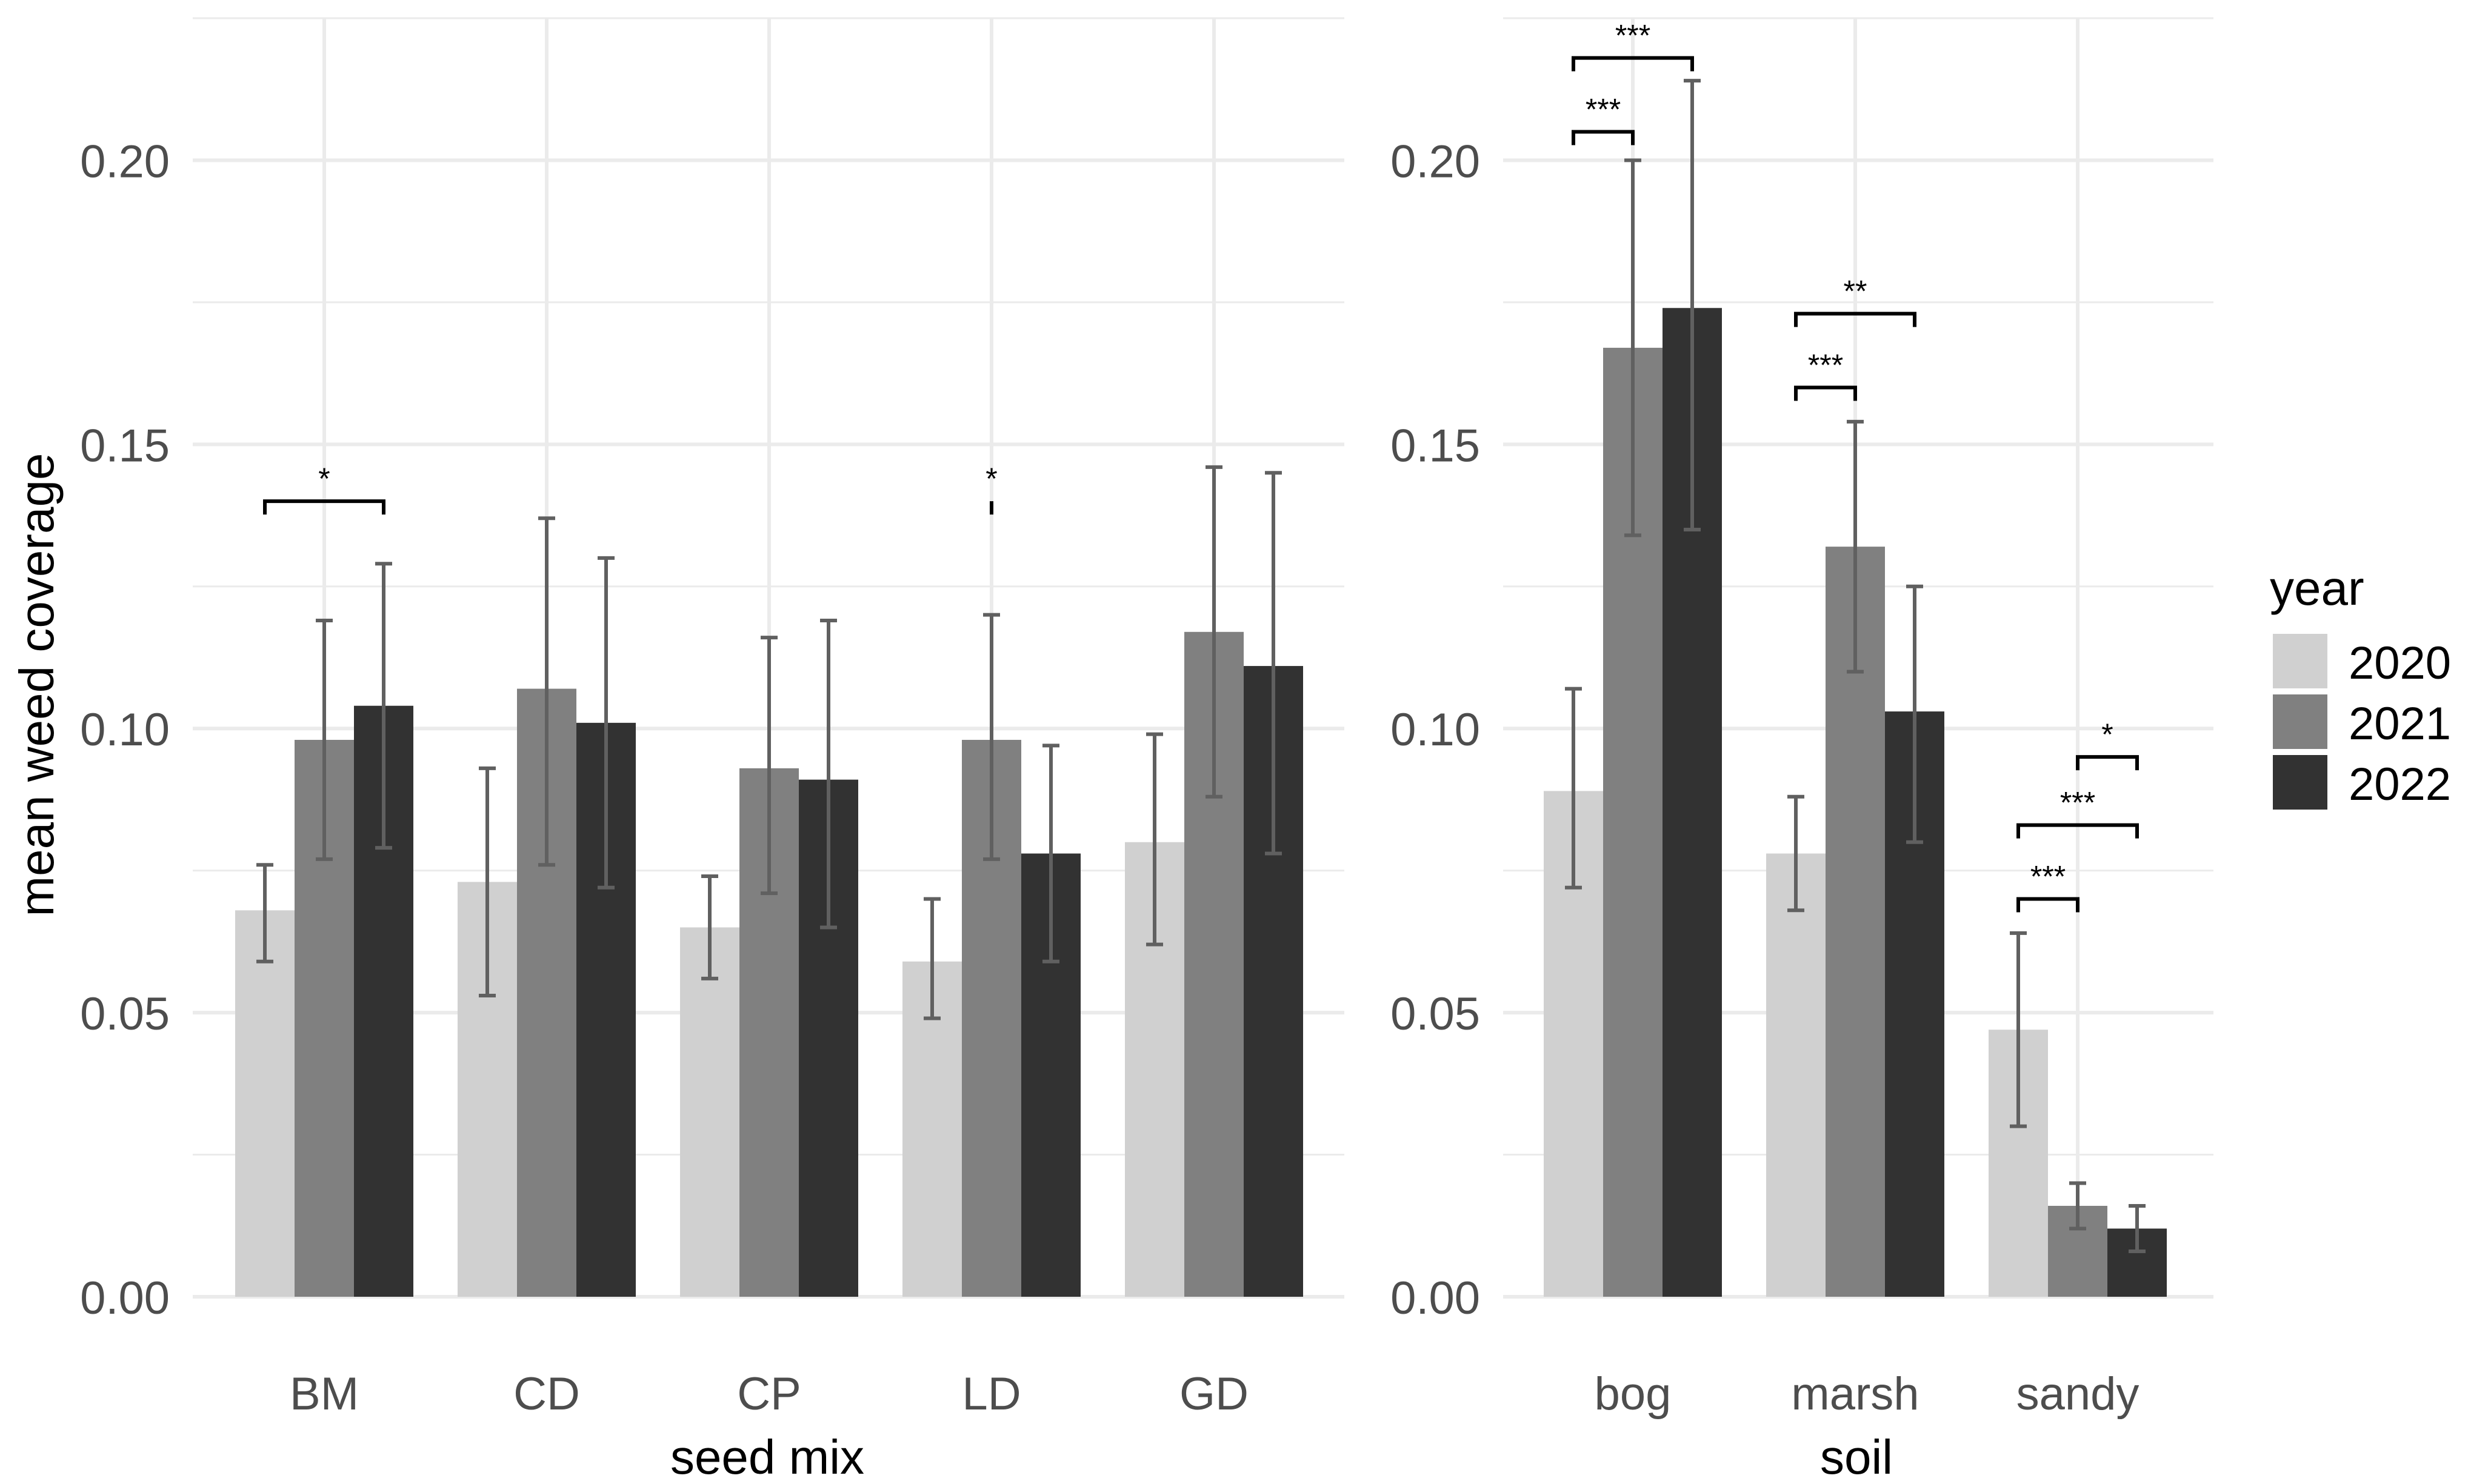  What do you see at coordinates (324, 740) in the screenshot?
I see `error-bar-BM-2021` at bounding box center [324, 740].